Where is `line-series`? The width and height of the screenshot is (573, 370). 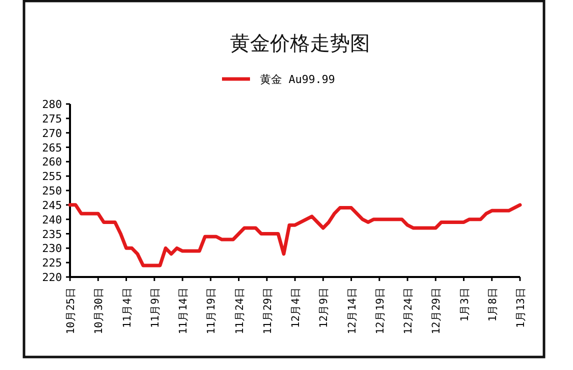
line-series is located at coordinates (295, 235).